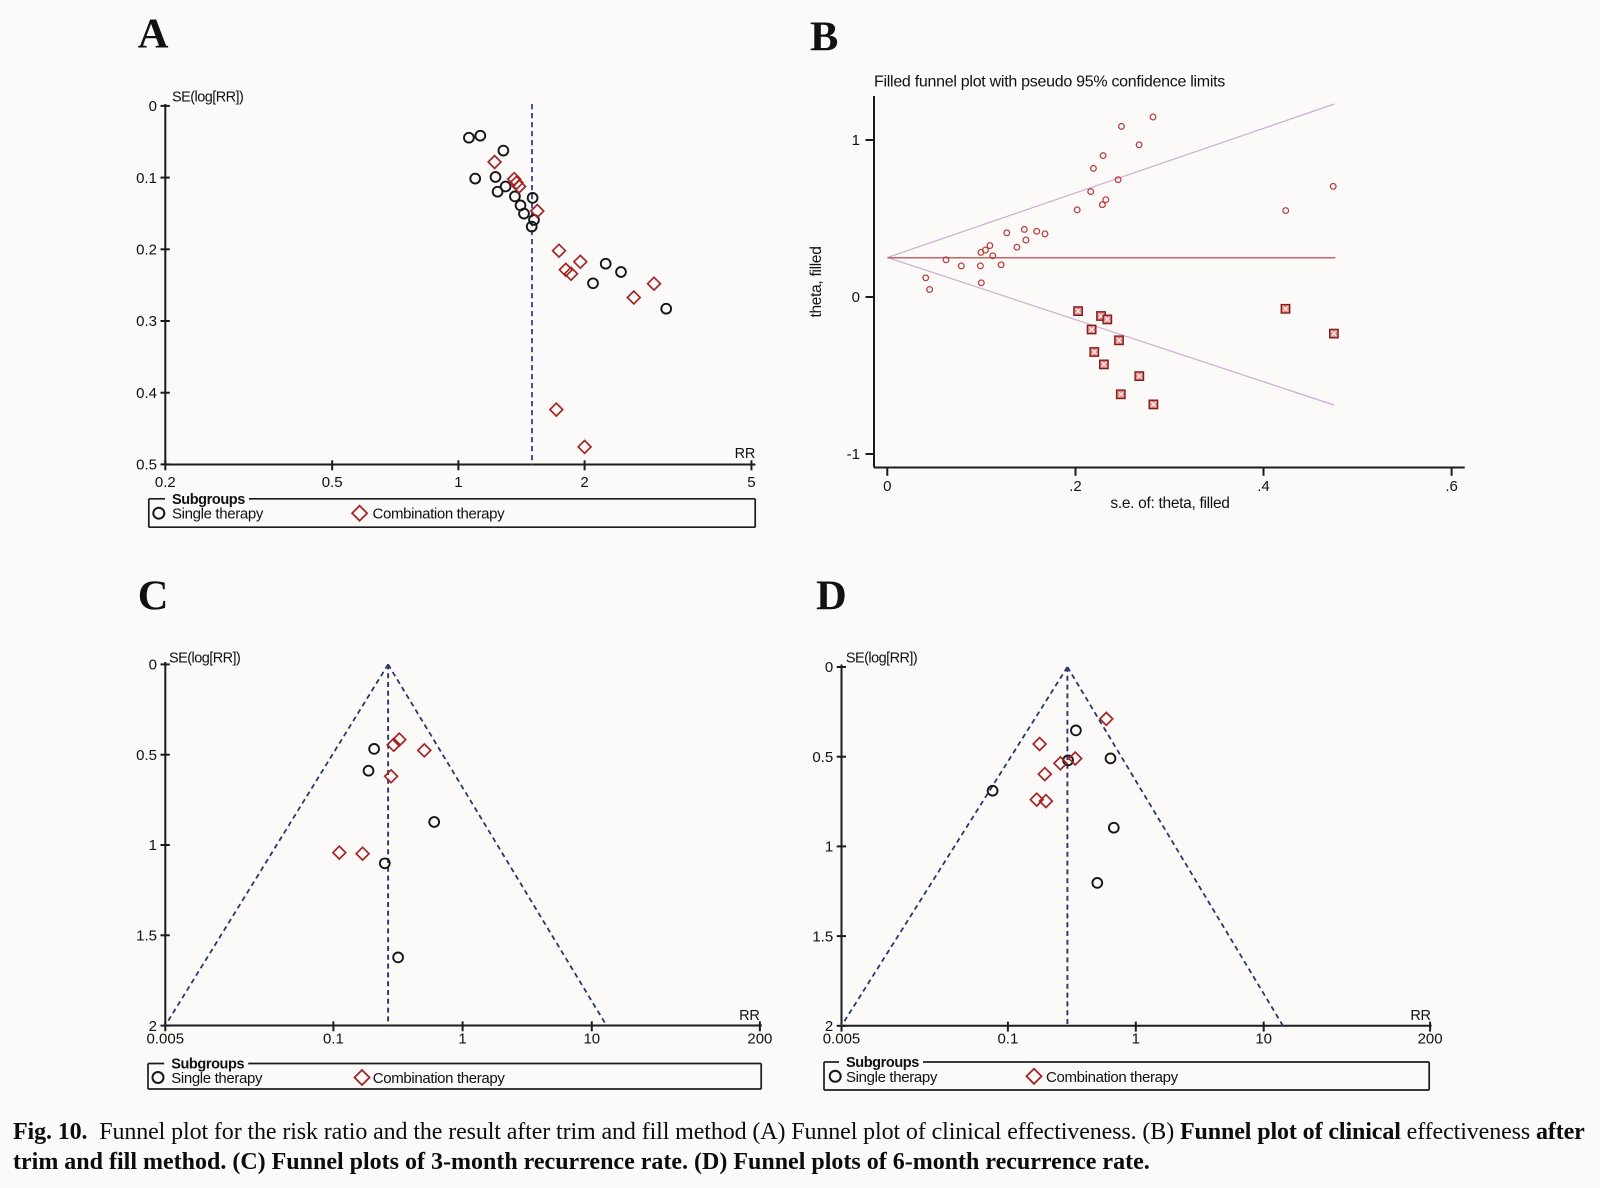 The image size is (1600, 1188). What do you see at coordinates (146, 393) in the screenshot?
I see `svg-text: 0.4` at bounding box center [146, 393].